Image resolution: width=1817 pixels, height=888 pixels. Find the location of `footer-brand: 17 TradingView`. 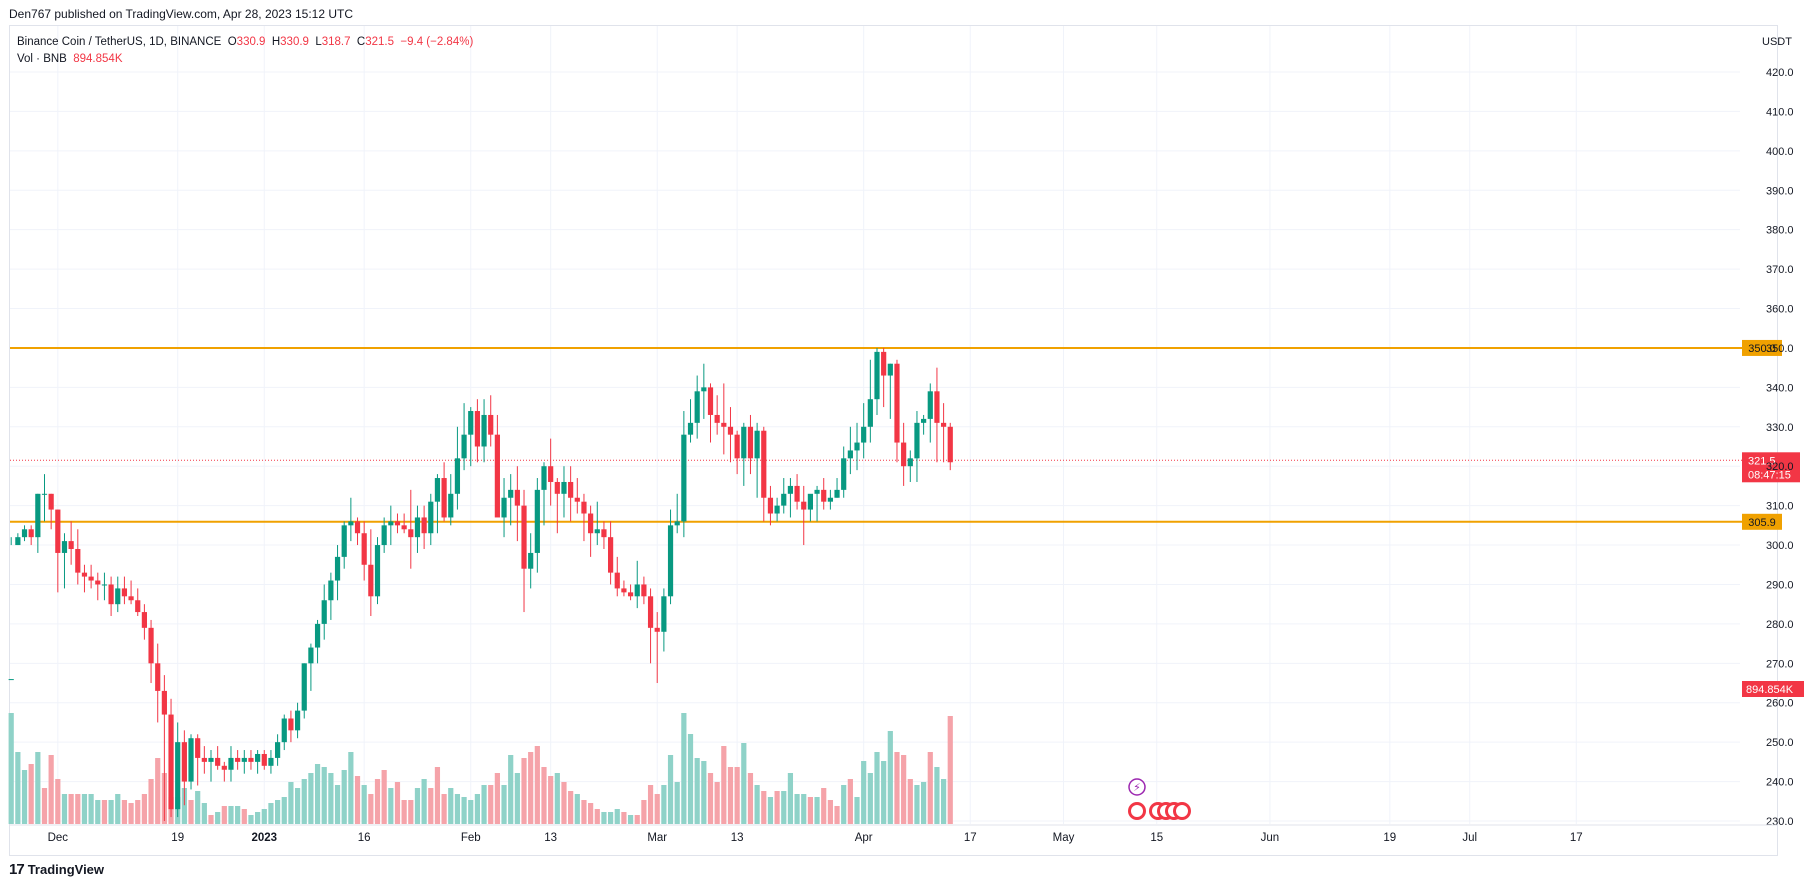

footer-brand: 17 TradingView is located at coordinates (56, 869).